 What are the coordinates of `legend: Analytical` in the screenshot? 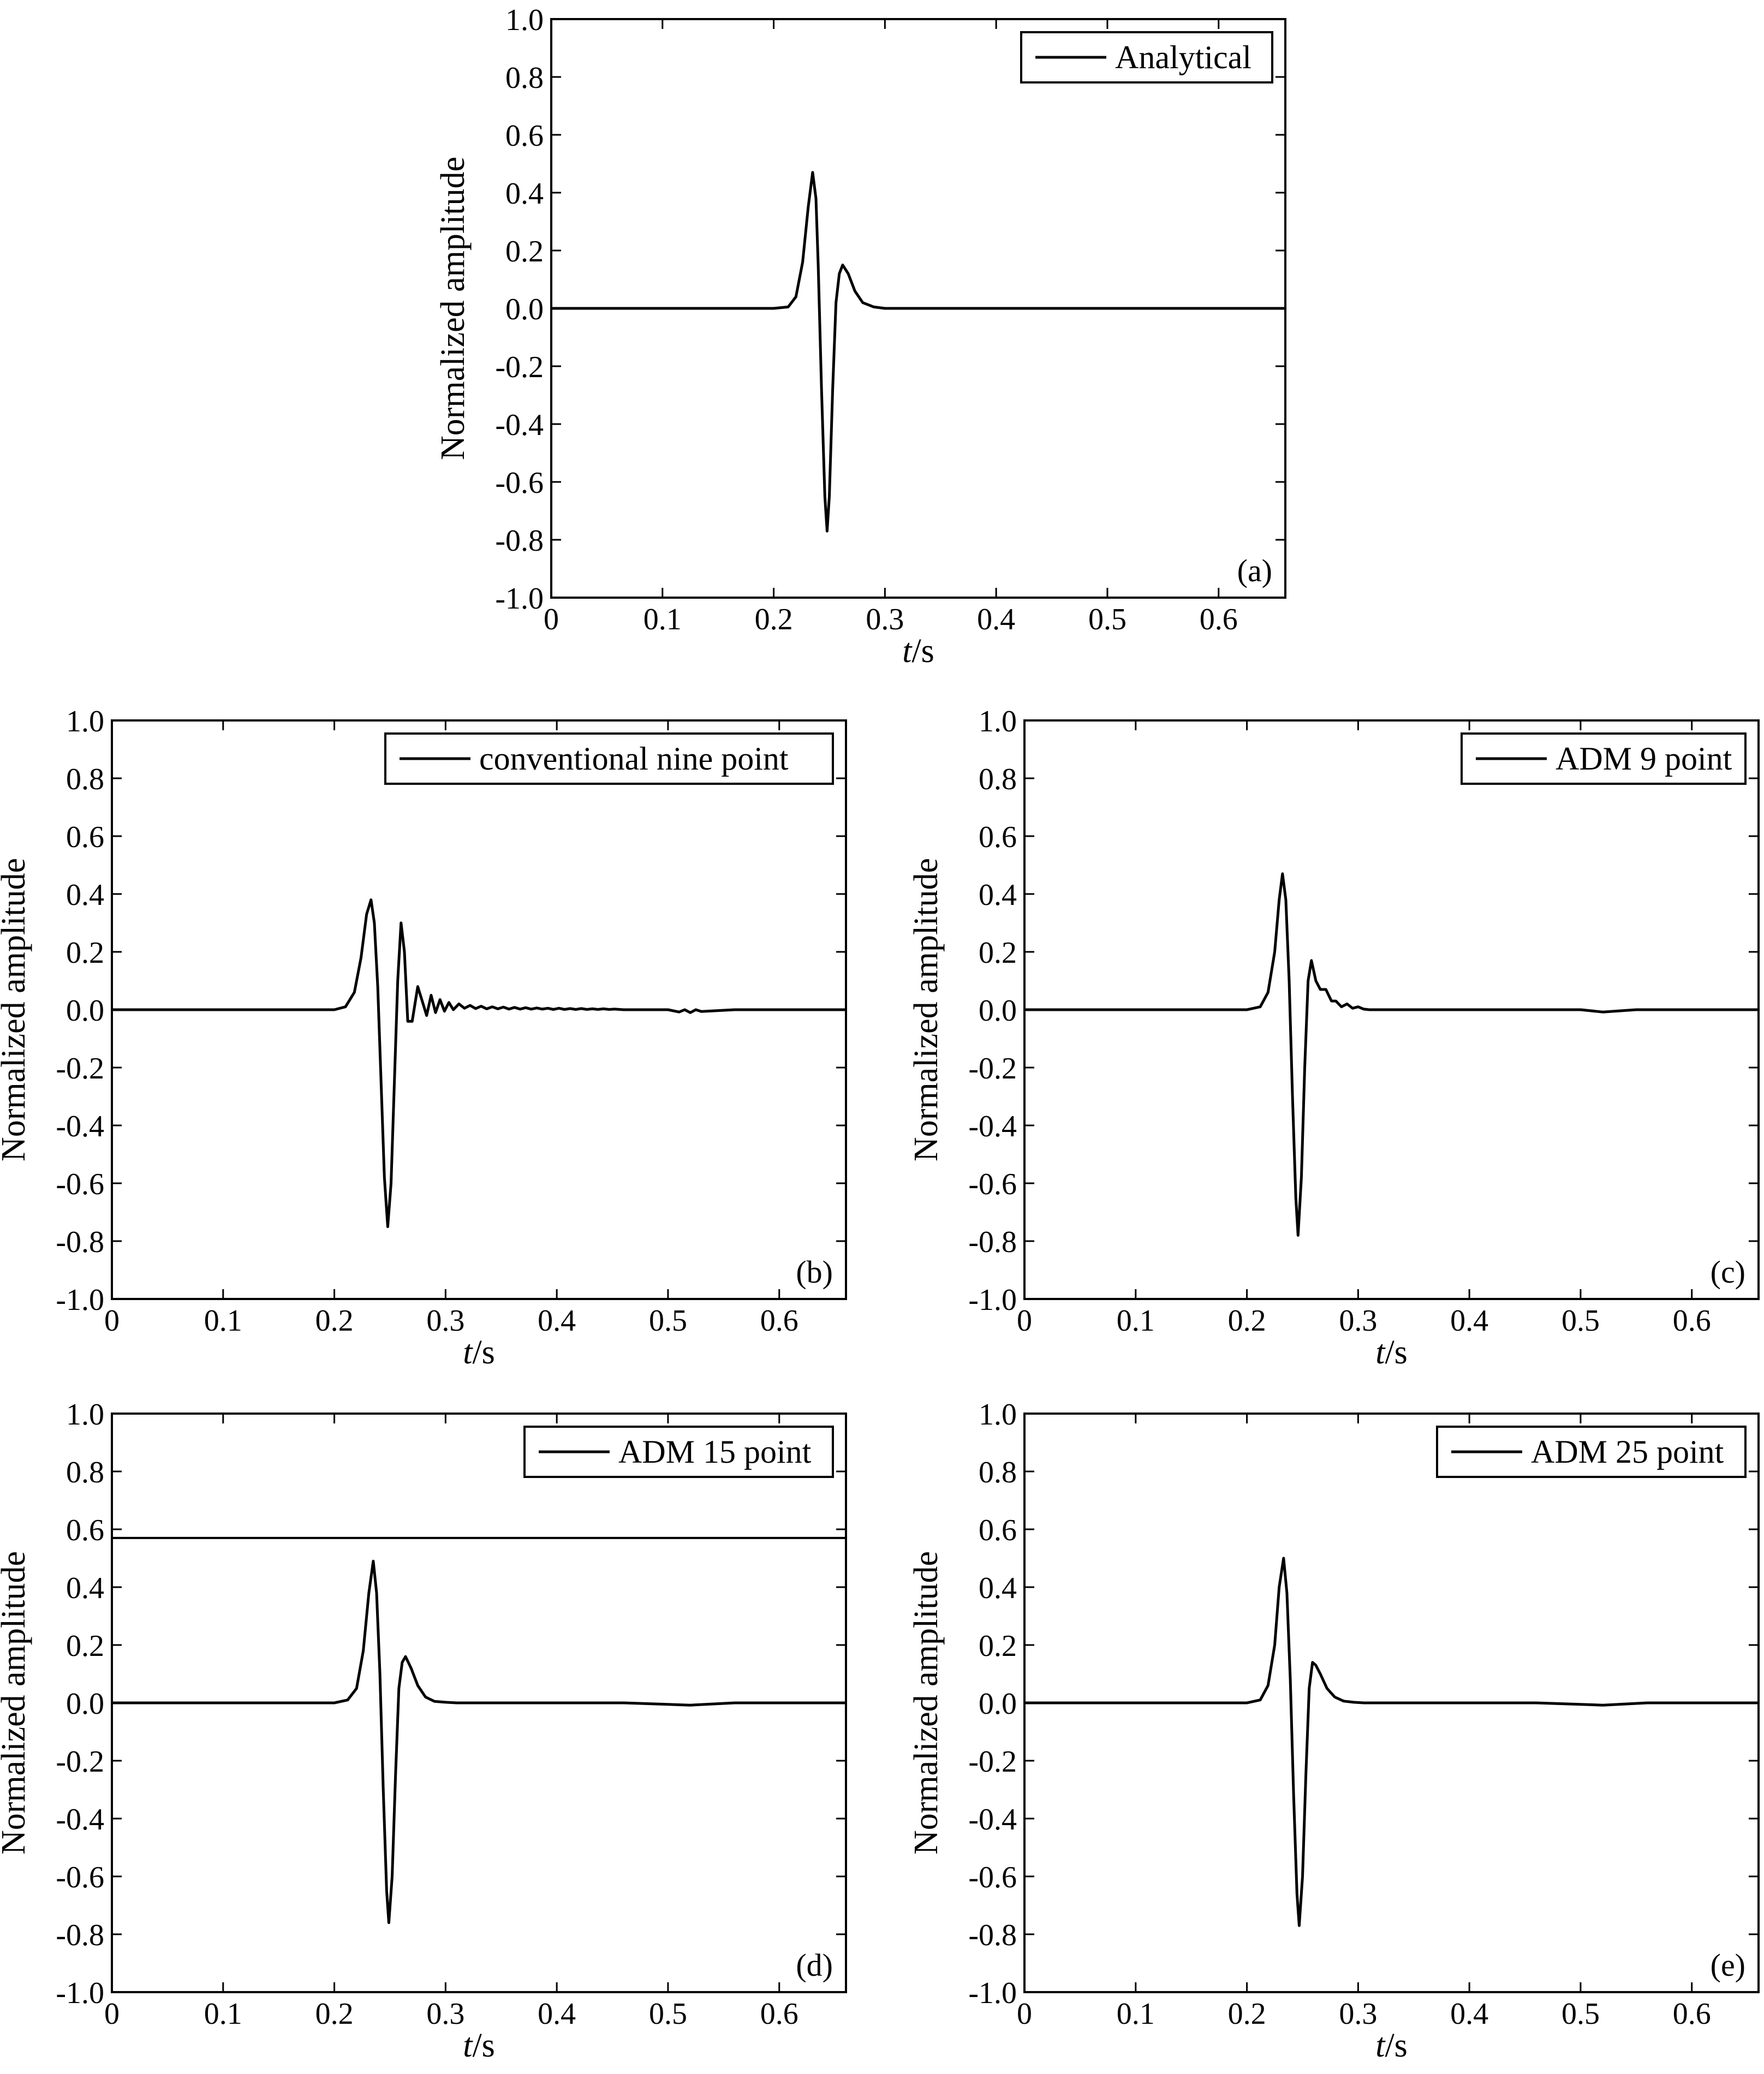 It's located at (1146, 57).